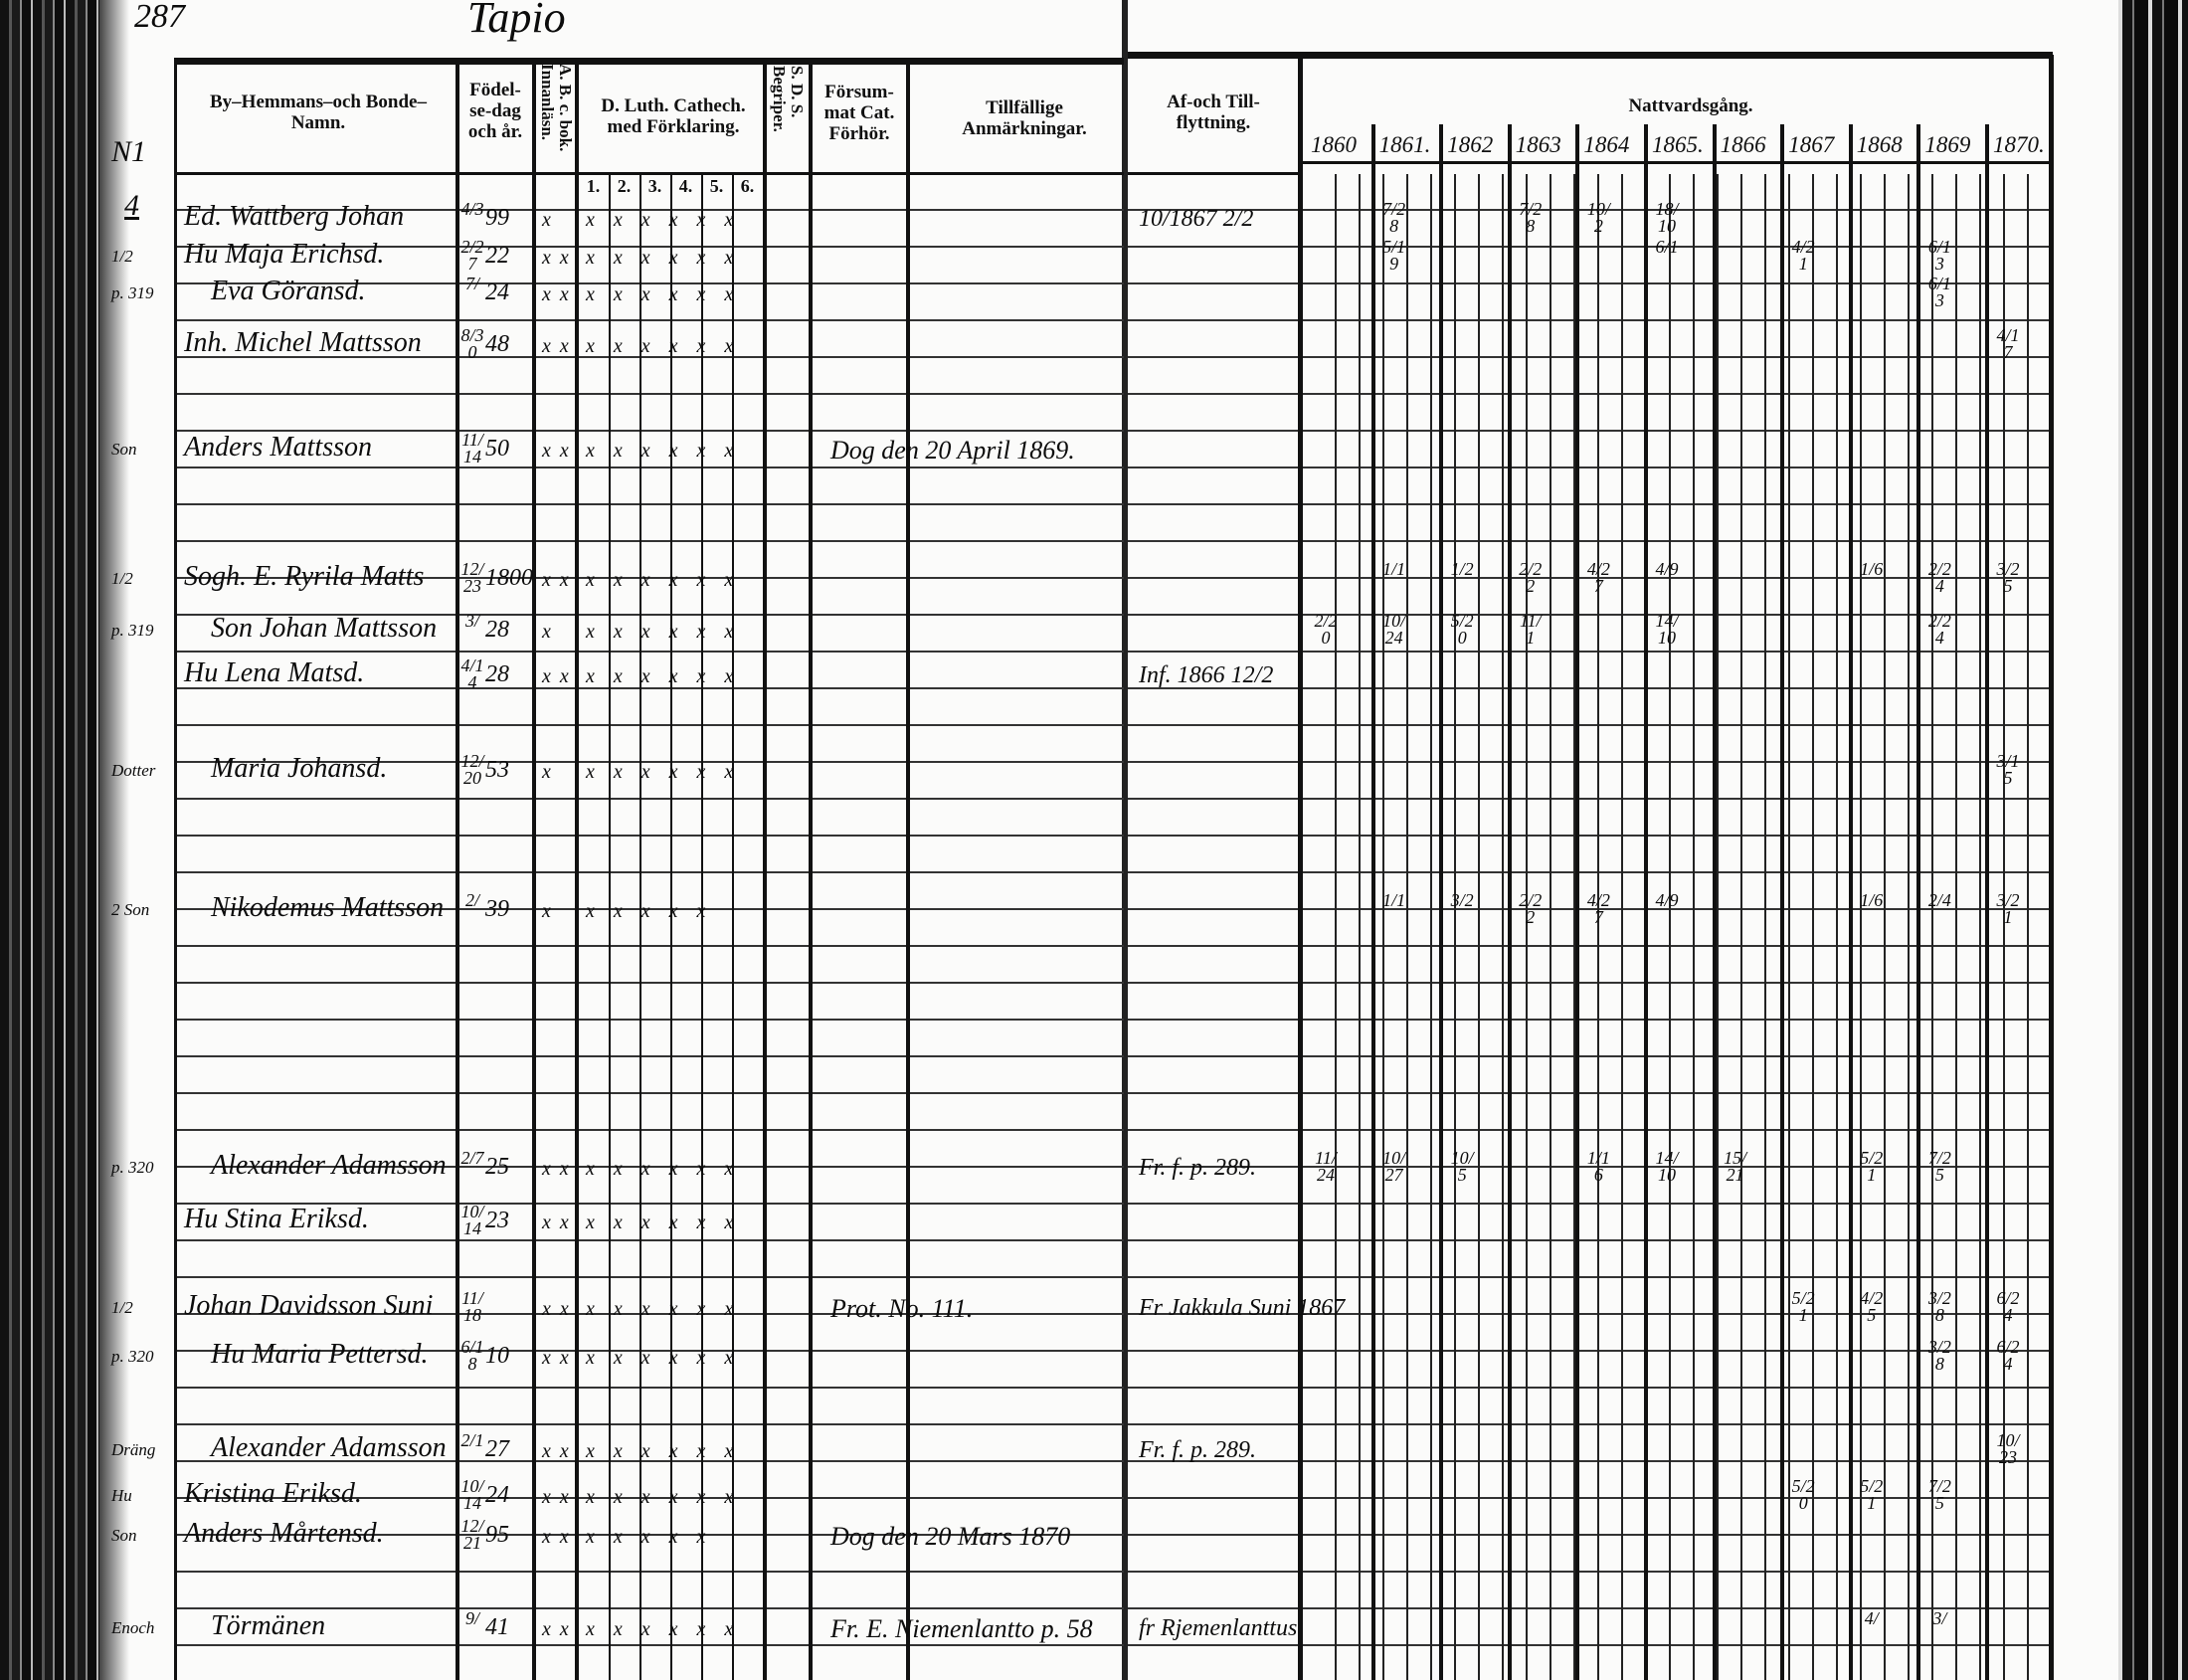  Describe the element at coordinates (516, 21) in the screenshot. I see `village-title: Tapio` at that location.